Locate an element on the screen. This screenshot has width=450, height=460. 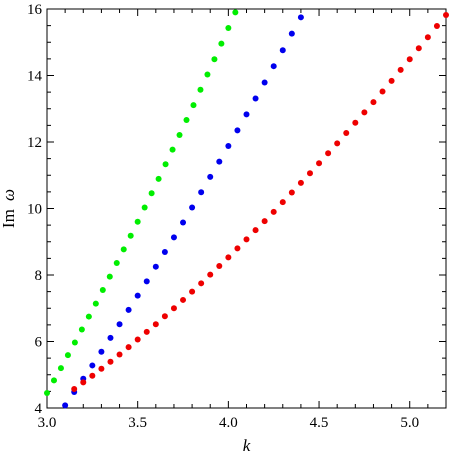
y-axis-title: Im ω is located at coordinates (9, 208).